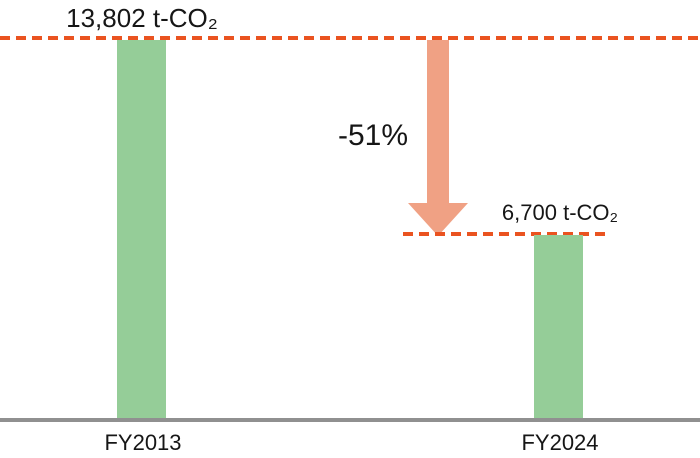  What do you see at coordinates (350, 38) in the screenshot?
I see `baseline-dashed-guide-line` at bounding box center [350, 38].